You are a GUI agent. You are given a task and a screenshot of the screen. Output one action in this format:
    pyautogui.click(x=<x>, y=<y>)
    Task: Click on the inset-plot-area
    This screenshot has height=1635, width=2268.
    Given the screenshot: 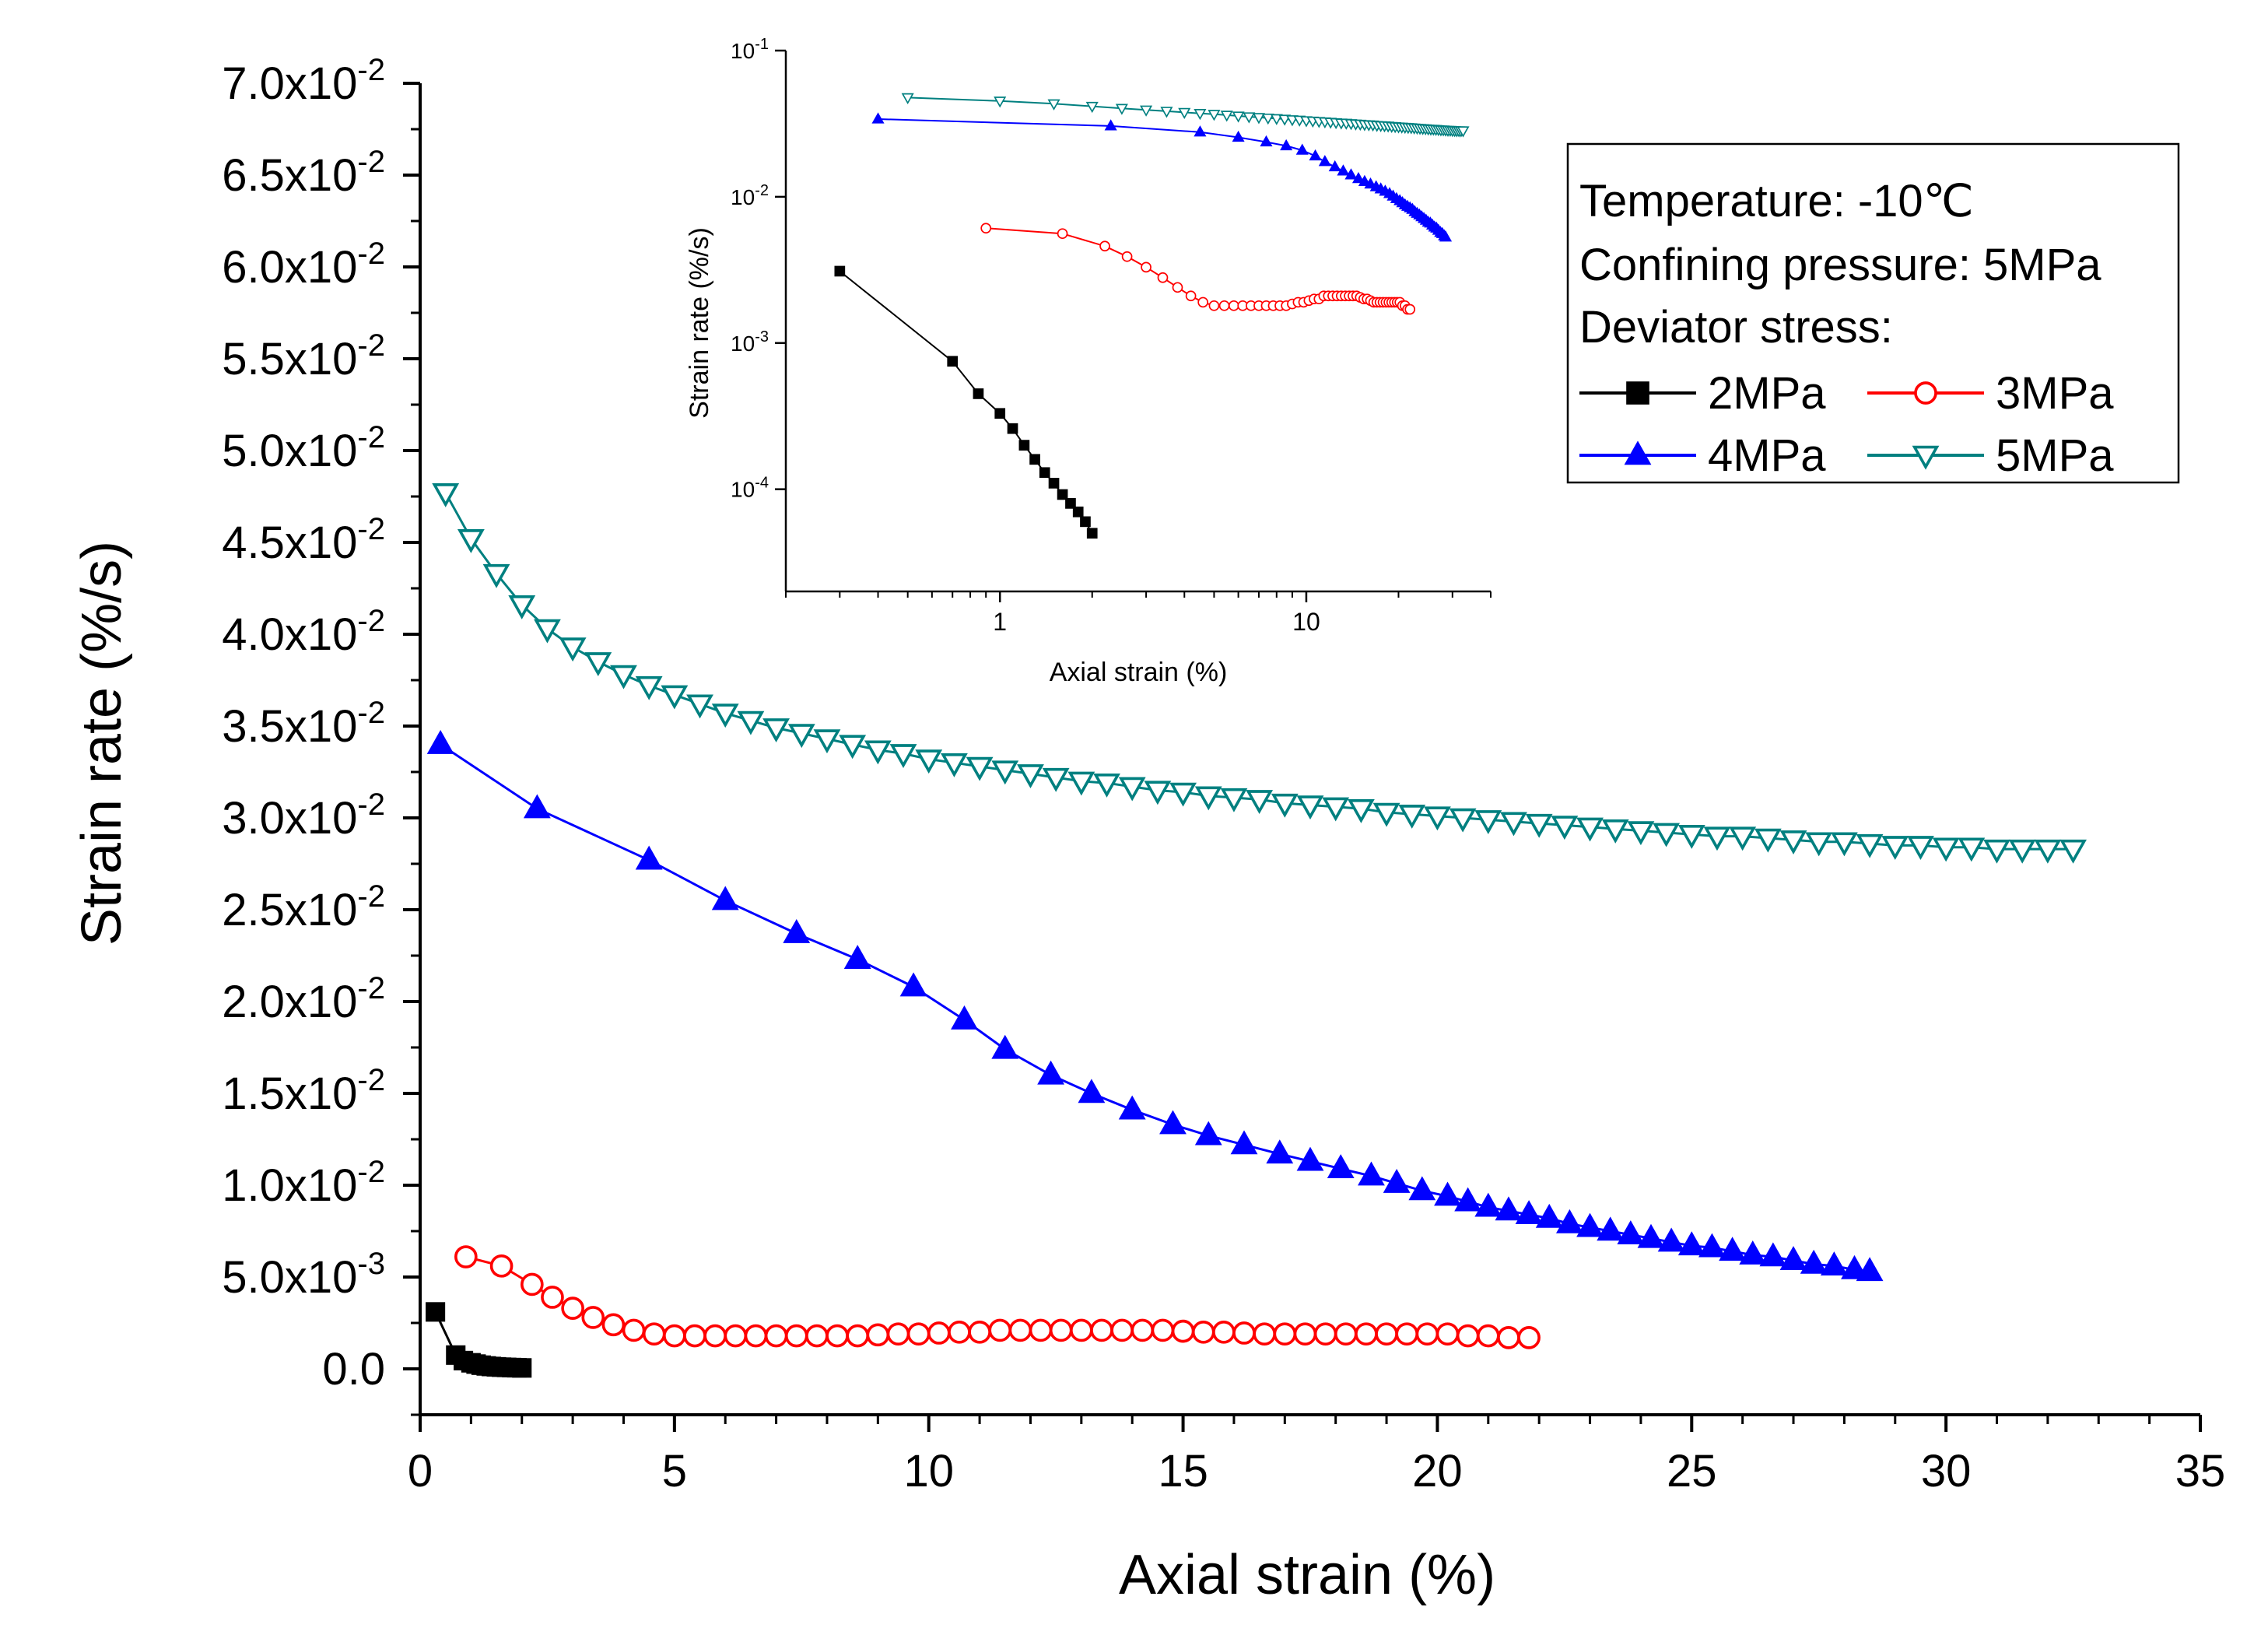 What is the action you would take?
    pyautogui.click(x=1152, y=316)
    